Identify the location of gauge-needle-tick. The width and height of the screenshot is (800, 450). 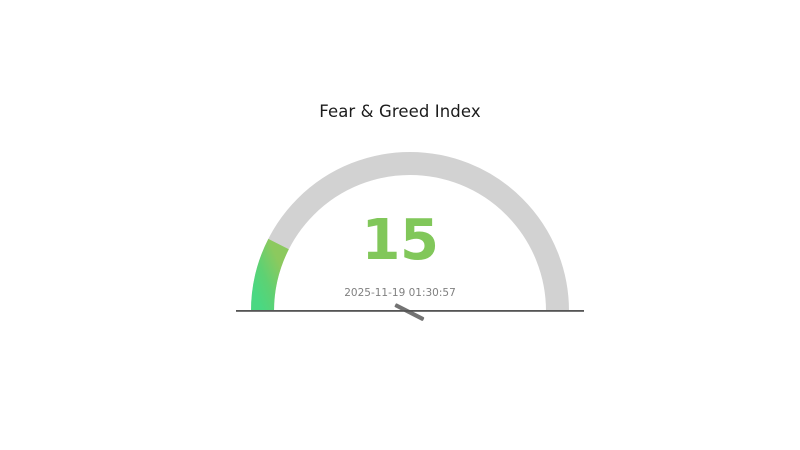
(409, 312).